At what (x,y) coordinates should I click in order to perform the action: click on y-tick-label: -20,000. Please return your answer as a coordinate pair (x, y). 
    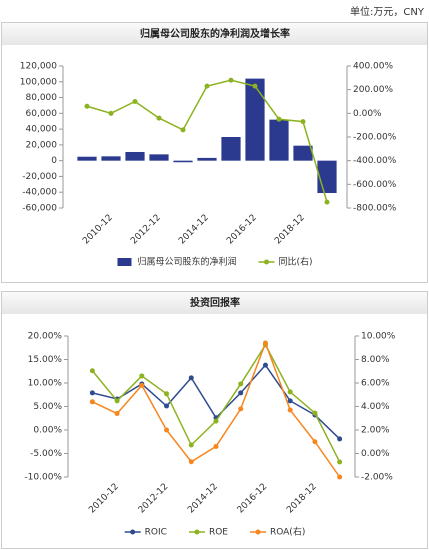
    Looking at the image, I should click on (39, 177).